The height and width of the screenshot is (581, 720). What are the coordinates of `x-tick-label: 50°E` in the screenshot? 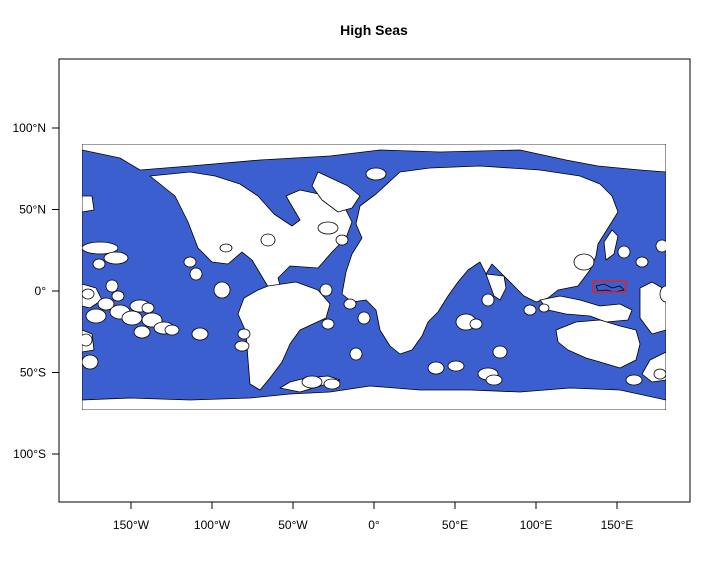 It's located at (455, 525).